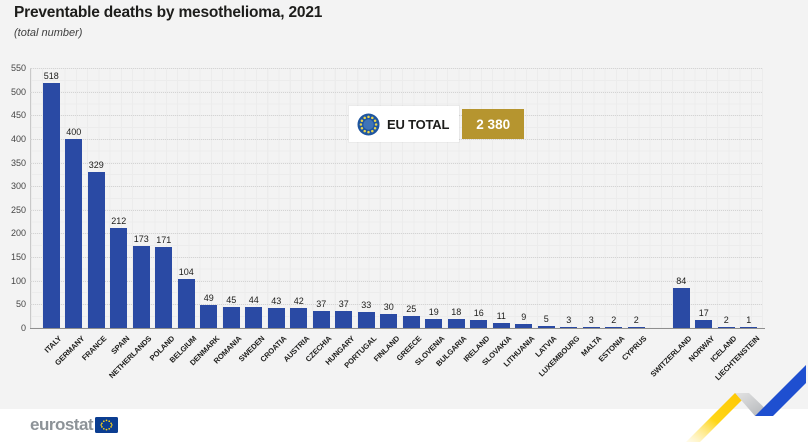 This screenshot has height=442, width=808. What do you see at coordinates (389, 321) in the screenshot?
I see `bar-finland` at bounding box center [389, 321].